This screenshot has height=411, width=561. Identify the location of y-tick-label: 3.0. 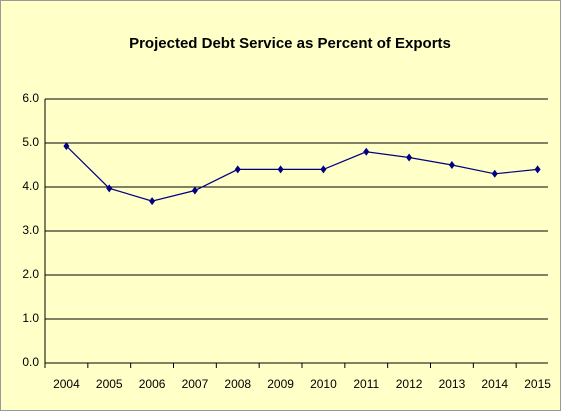
(30, 230).